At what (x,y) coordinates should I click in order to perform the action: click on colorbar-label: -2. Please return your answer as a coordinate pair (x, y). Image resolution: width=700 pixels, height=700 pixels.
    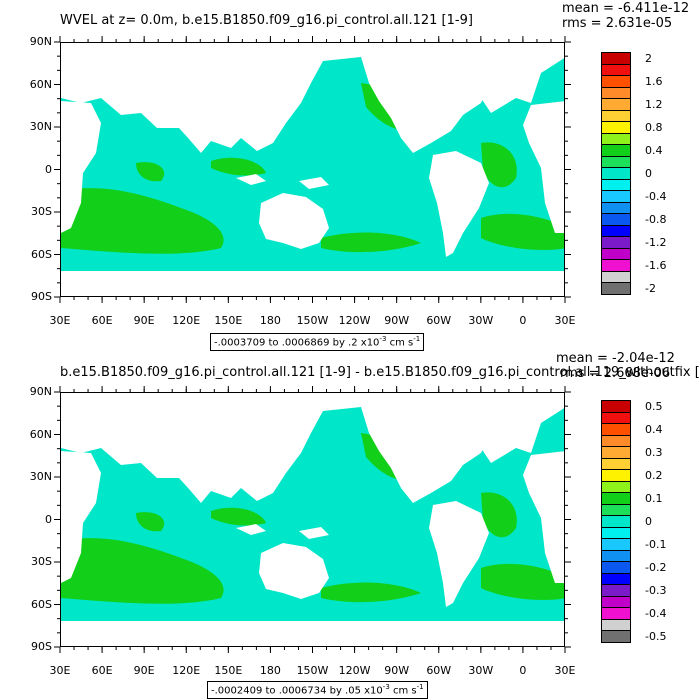
    Looking at the image, I should click on (650, 288).